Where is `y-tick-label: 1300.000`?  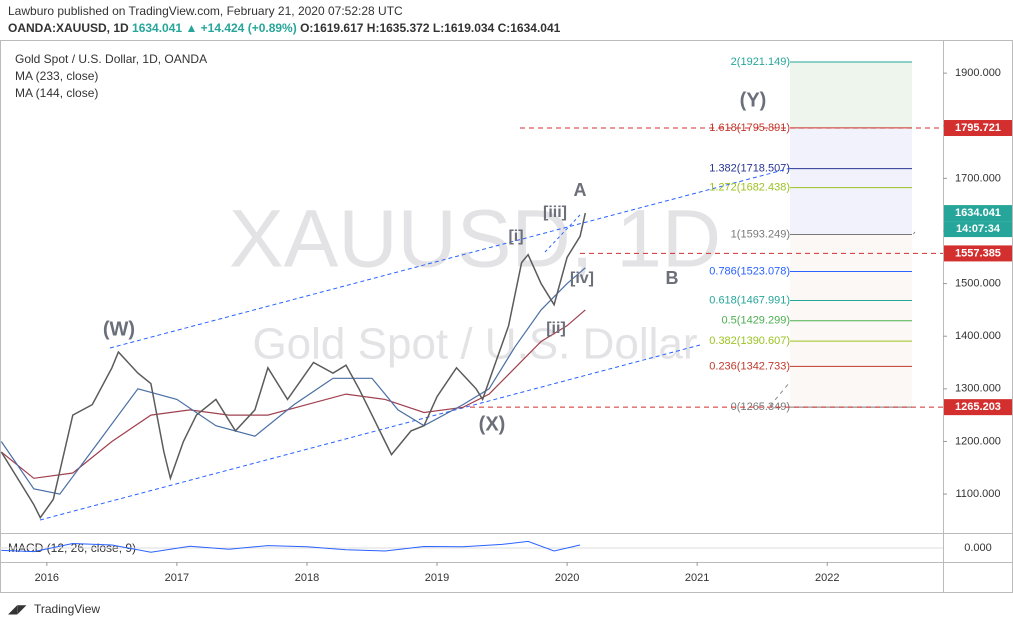
y-tick-label: 1300.000 is located at coordinates (978, 389).